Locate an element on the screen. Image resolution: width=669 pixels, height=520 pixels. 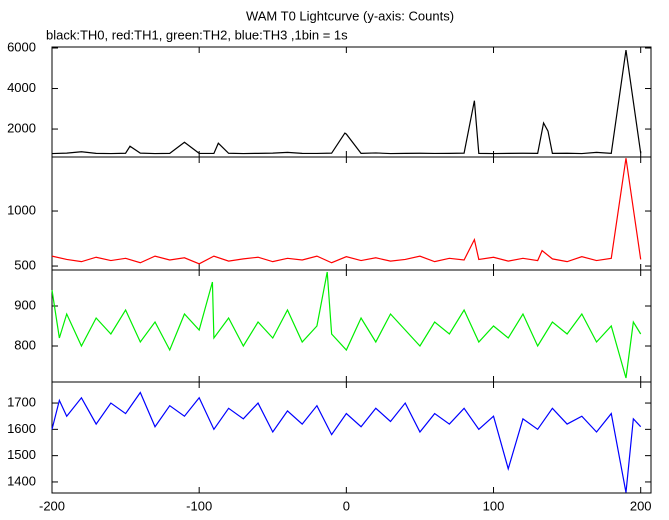
y-tick-label: 4000 is located at coordinates (21, 87).